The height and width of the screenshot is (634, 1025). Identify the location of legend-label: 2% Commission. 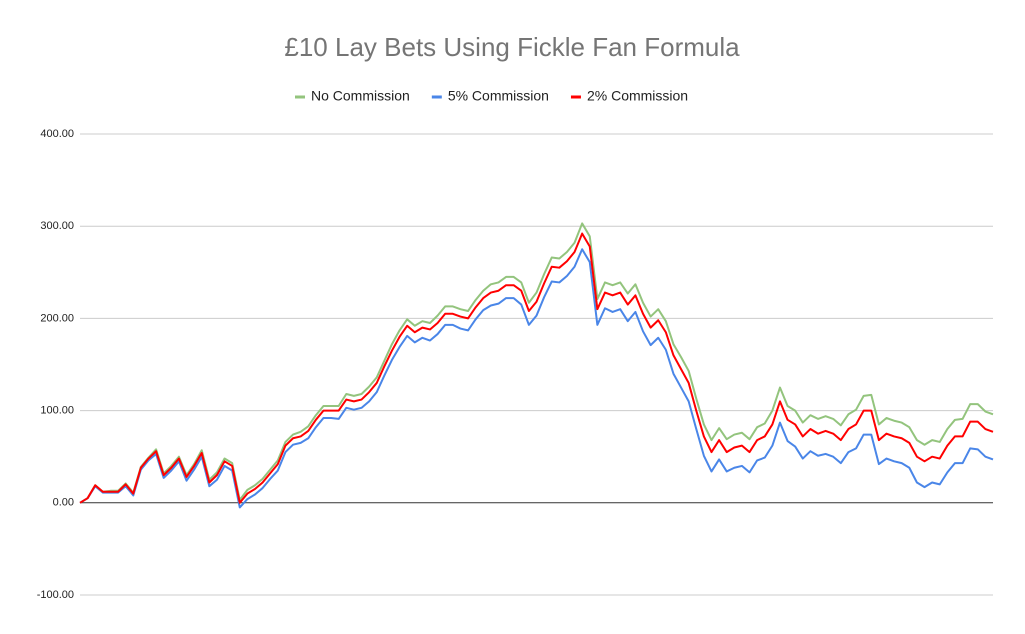
(637, 96).